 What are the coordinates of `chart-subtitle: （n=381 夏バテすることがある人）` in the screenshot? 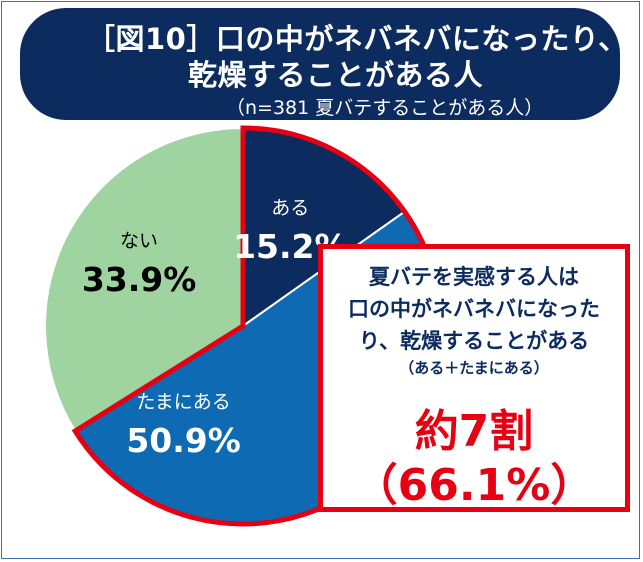 It's located at (385, 108).